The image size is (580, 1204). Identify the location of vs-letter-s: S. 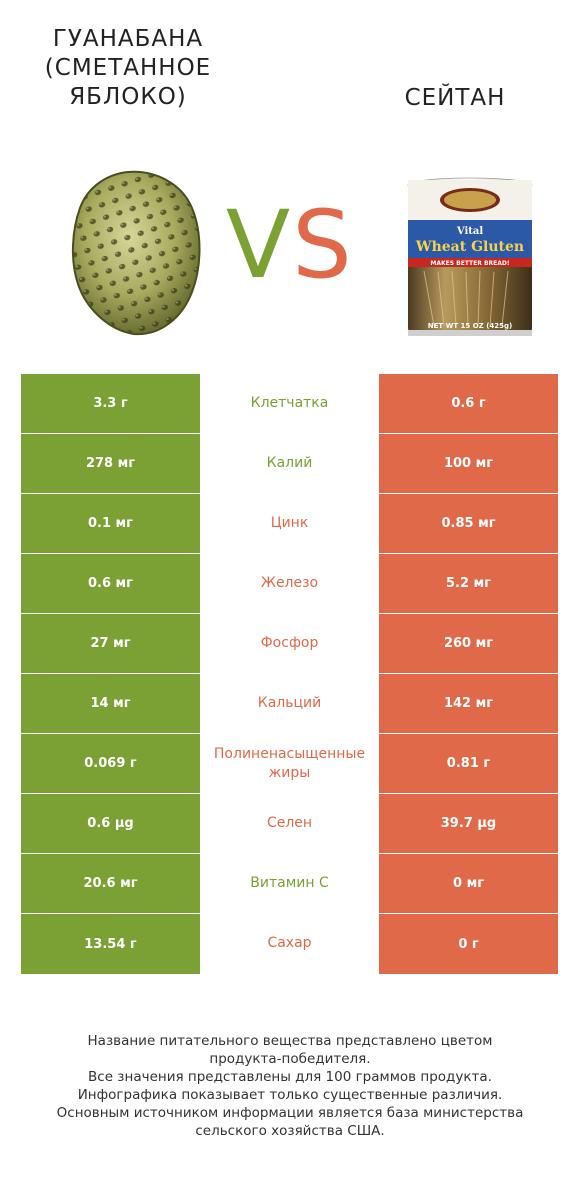
(322, 242).